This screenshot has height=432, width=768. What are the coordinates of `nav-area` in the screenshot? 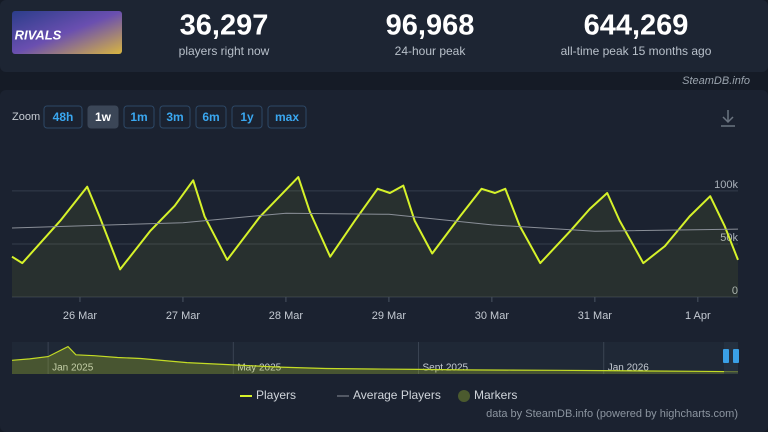 It's located at (375, 360).